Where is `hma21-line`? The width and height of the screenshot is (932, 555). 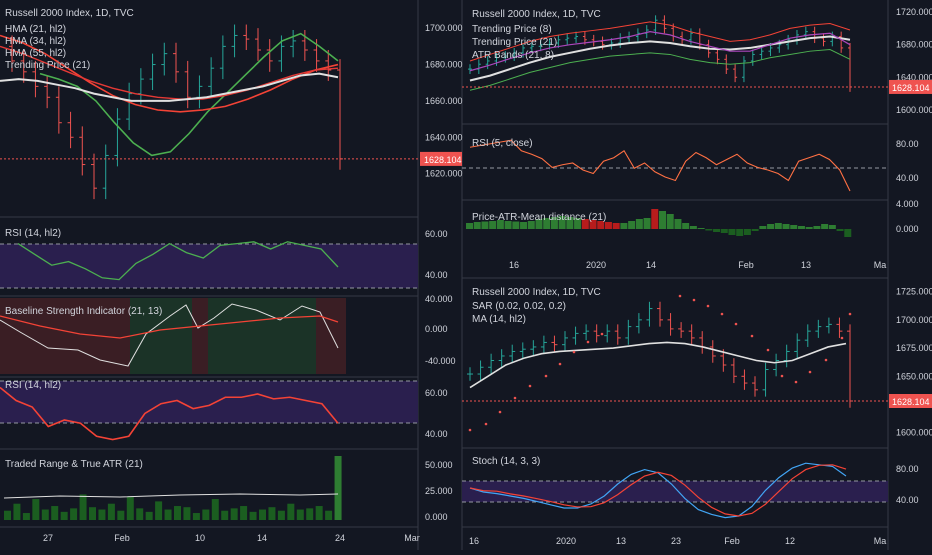 hma21-line is located at coordinates (189, 94).